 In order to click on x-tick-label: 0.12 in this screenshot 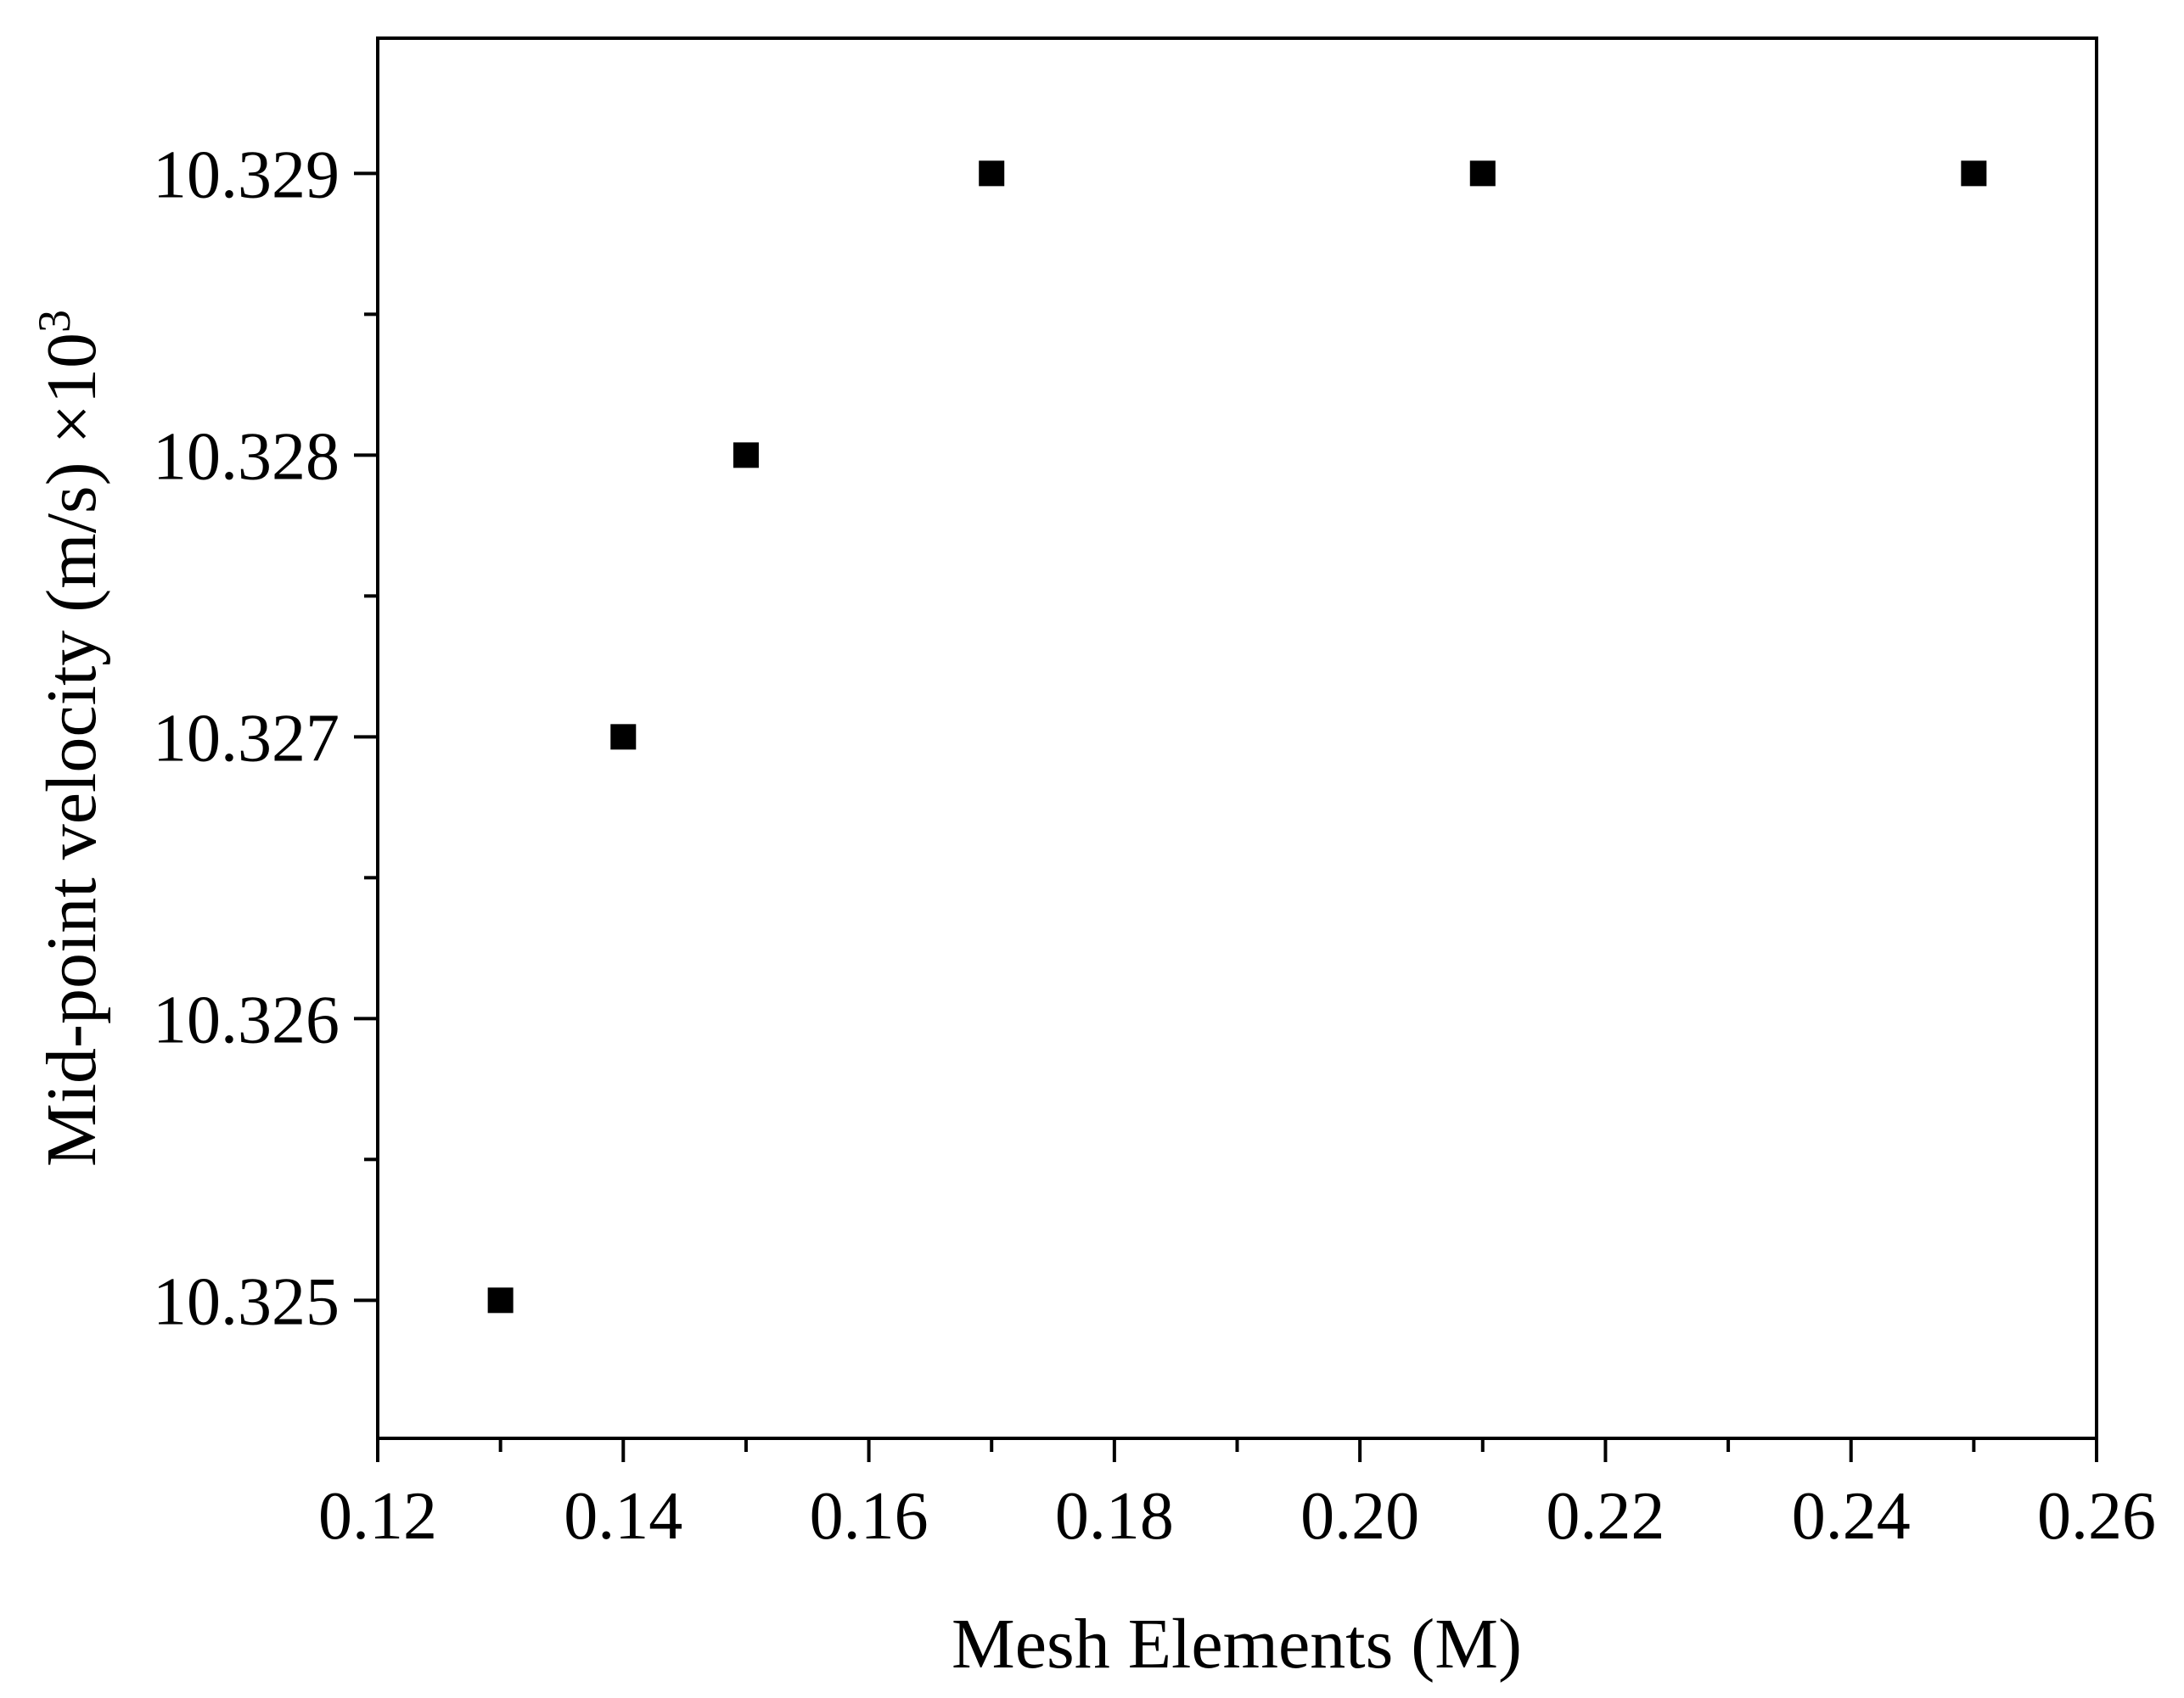, I will do `click(378, 1516)`.